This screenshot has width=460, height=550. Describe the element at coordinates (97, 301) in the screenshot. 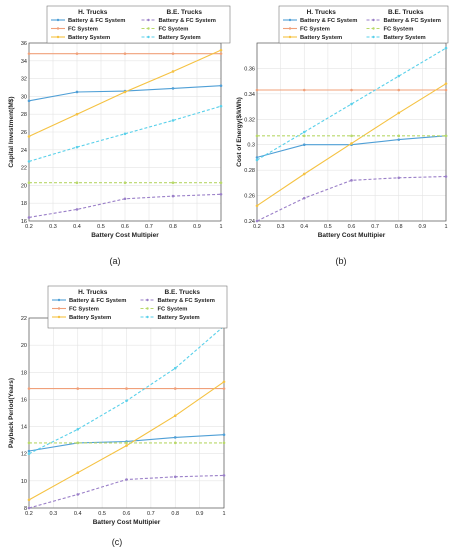

I see `legend-entry: Battery & FC System` at that location.